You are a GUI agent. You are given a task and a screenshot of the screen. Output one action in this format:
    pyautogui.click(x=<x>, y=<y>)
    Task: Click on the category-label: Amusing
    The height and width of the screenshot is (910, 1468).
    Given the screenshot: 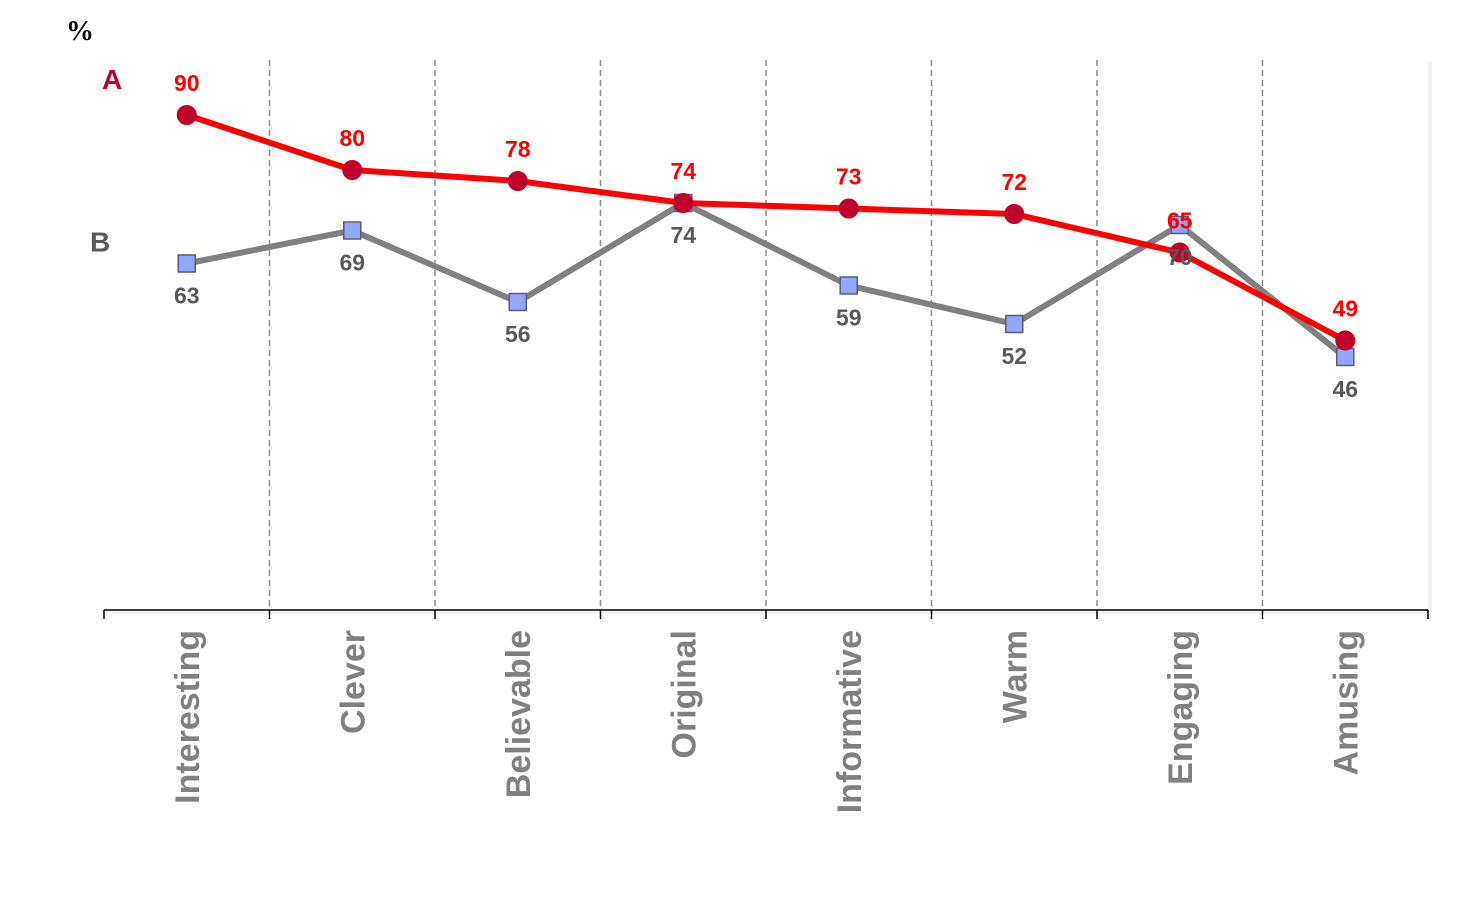 What is the action you would take?
    pyautogui.click(x=1346, y=702)
    